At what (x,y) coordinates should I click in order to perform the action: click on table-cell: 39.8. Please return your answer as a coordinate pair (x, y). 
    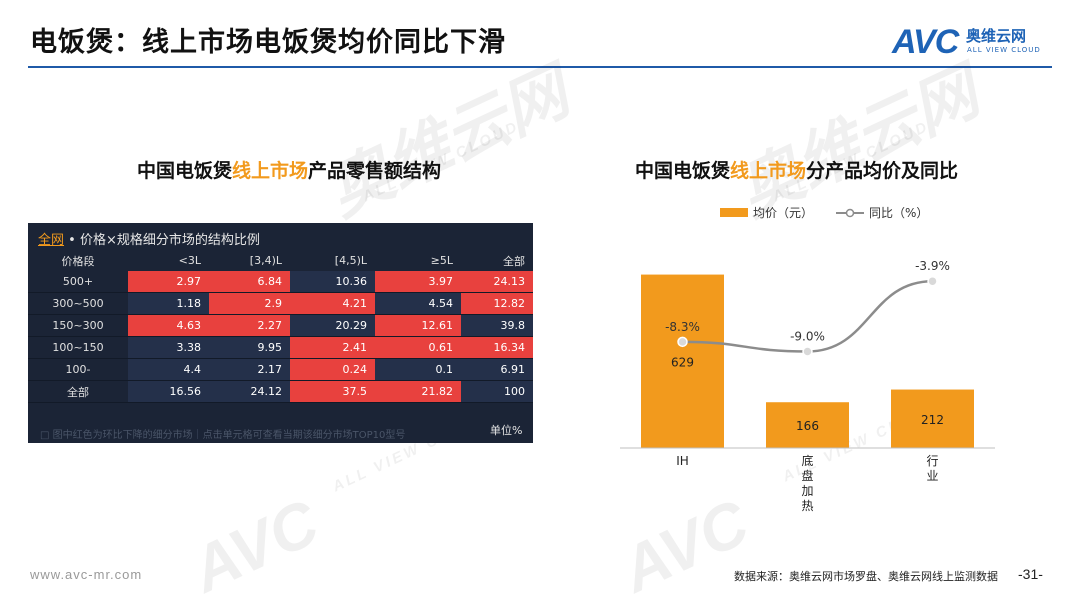
    Looking at the image, I should click on (497, 325).